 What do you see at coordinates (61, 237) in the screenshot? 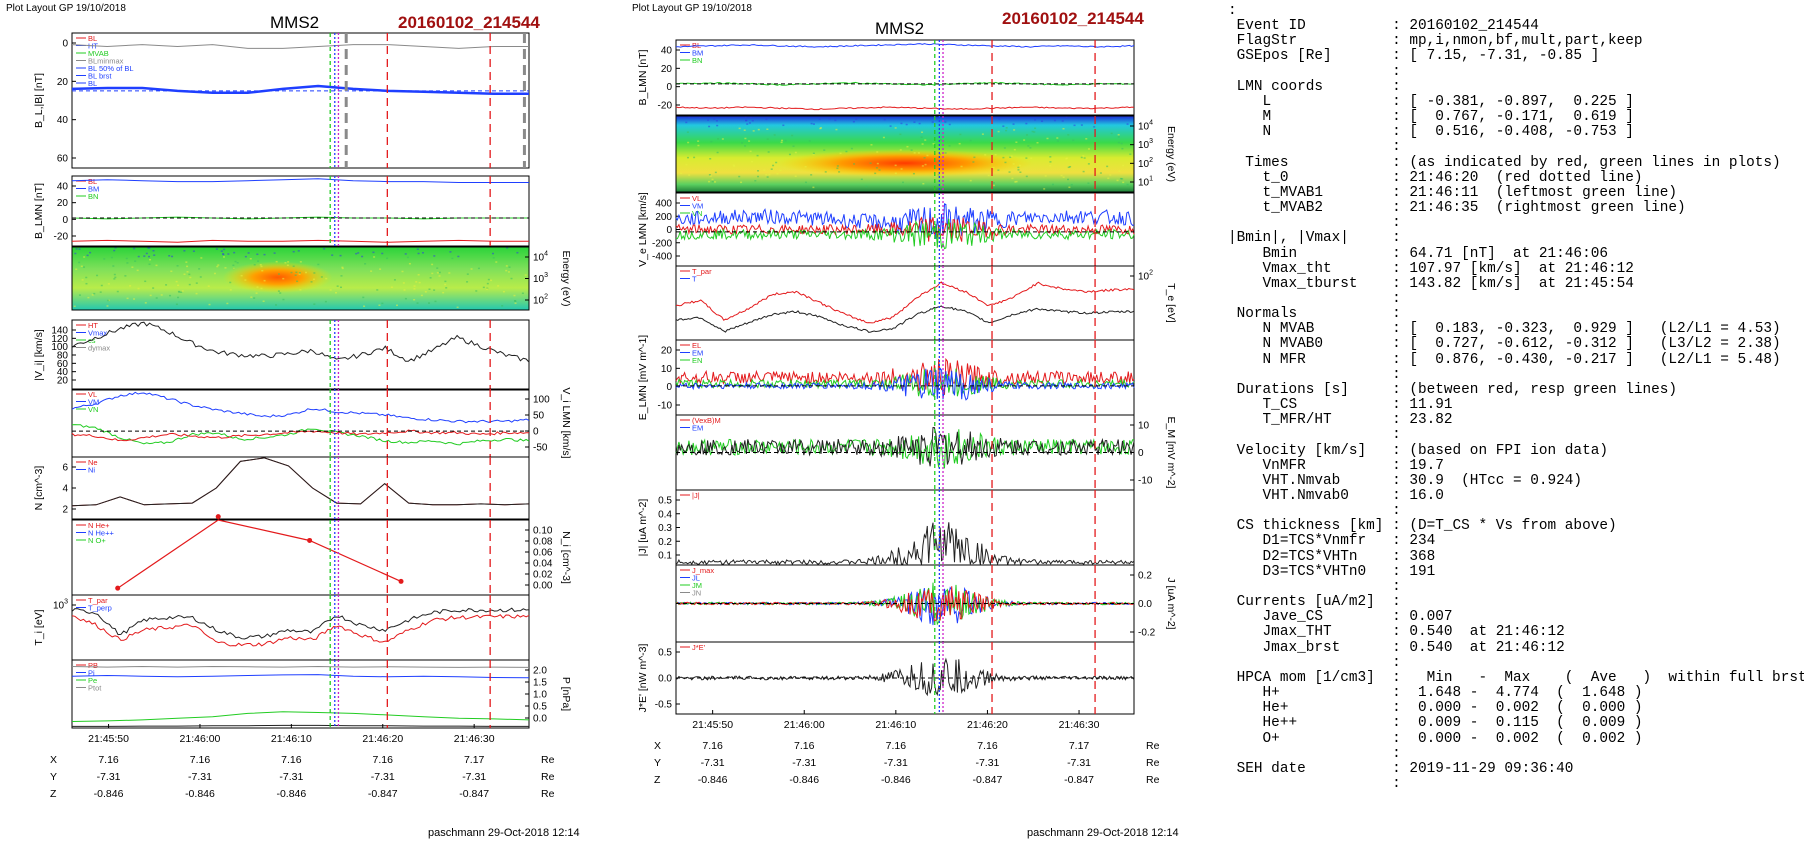
I see `y-tick-label: -20` at bounding box center [61, 237].